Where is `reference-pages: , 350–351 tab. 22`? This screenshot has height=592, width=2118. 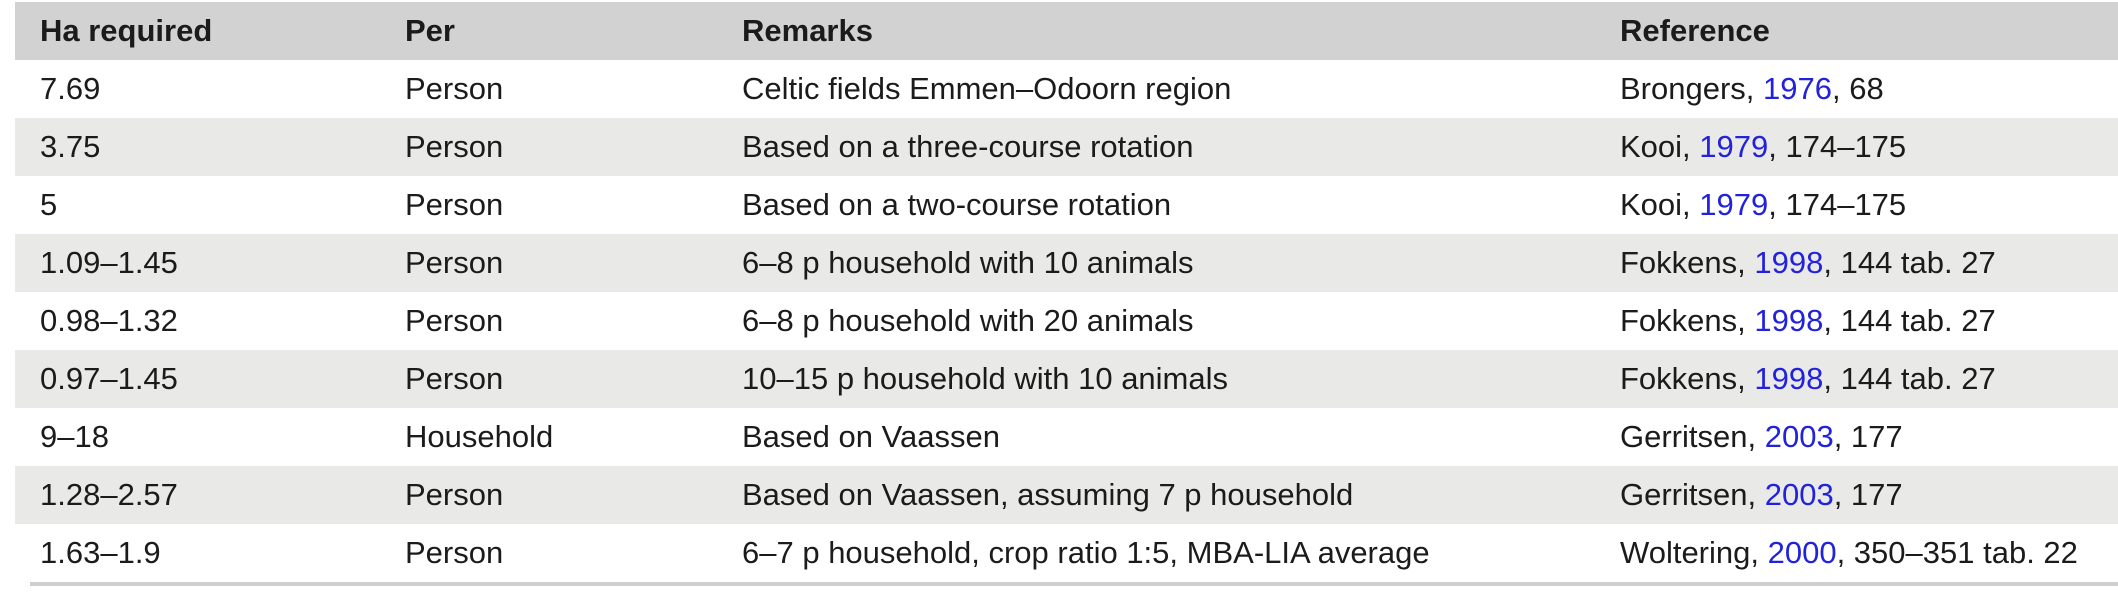 reference-pages: , 350–351 tab. 22 is located at coordinates (1957, 552).